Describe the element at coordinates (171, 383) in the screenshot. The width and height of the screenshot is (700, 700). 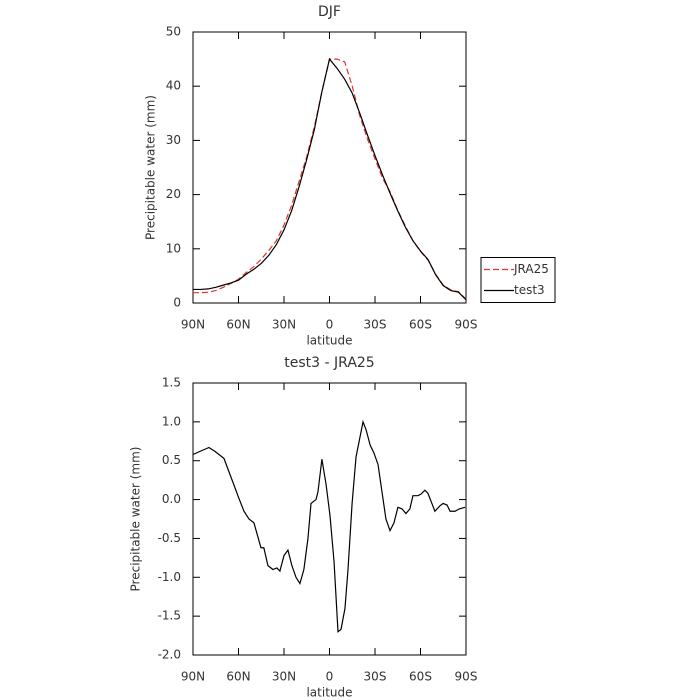
I see `y-tick-label: 1.5` at that location.